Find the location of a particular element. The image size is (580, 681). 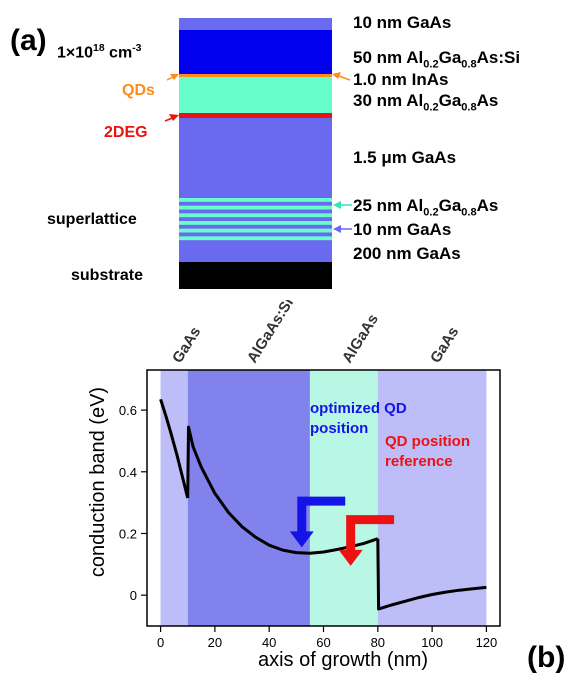

layer-label-inas: 1.0 nm InAs is located at coordinates (401, 79).